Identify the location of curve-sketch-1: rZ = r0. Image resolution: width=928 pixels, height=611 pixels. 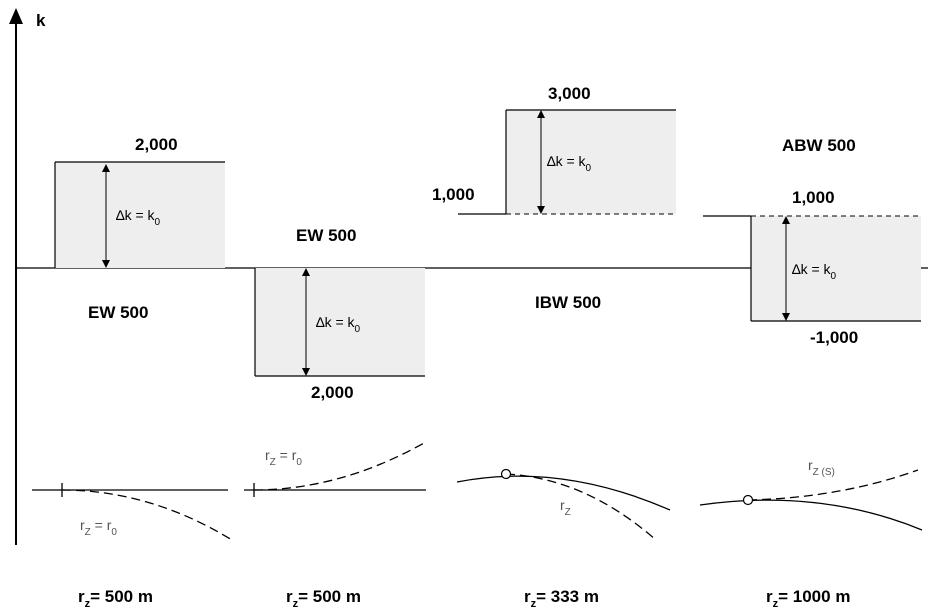
(132, 512).